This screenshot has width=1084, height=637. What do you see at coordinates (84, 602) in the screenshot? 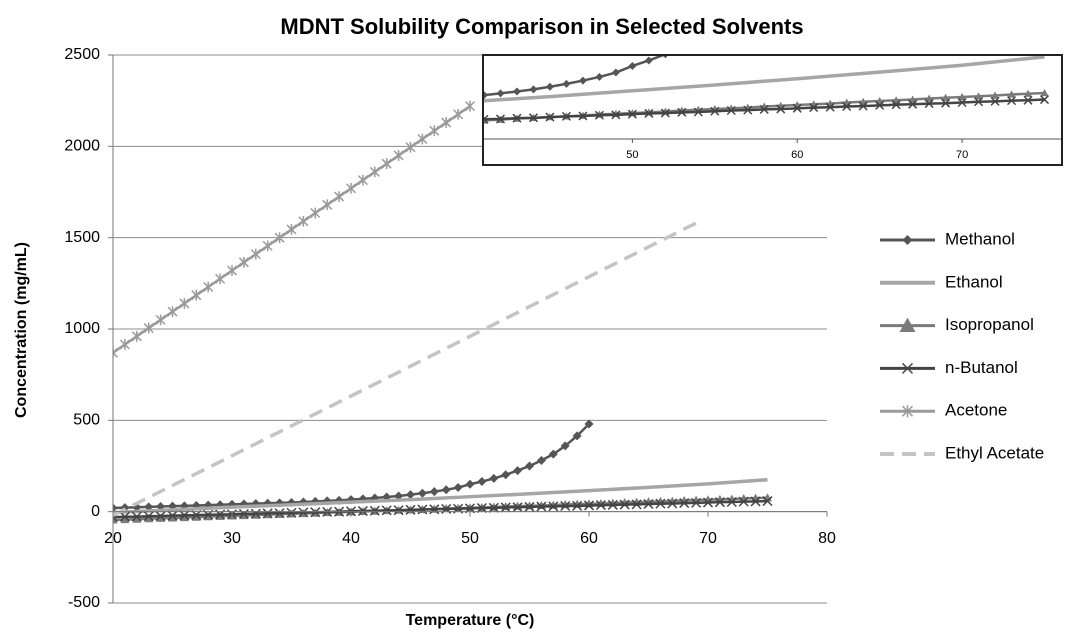
I see `y-tick-label: -500` at bounding box center [84, 602].